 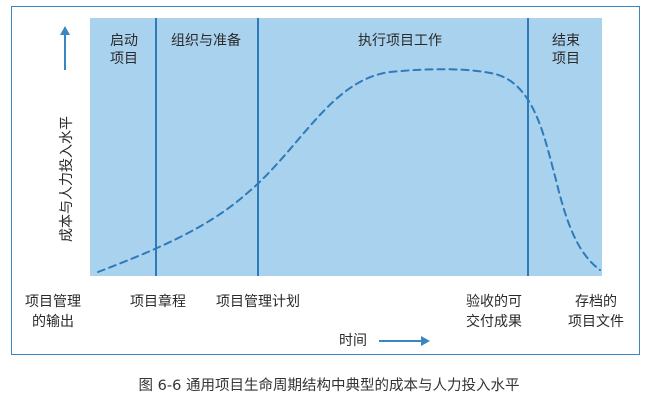 What do you see at coordinates (158, 302) in the screenshot?
I see `milestone-charter: 项目章程` at bounding box center [158, 302].